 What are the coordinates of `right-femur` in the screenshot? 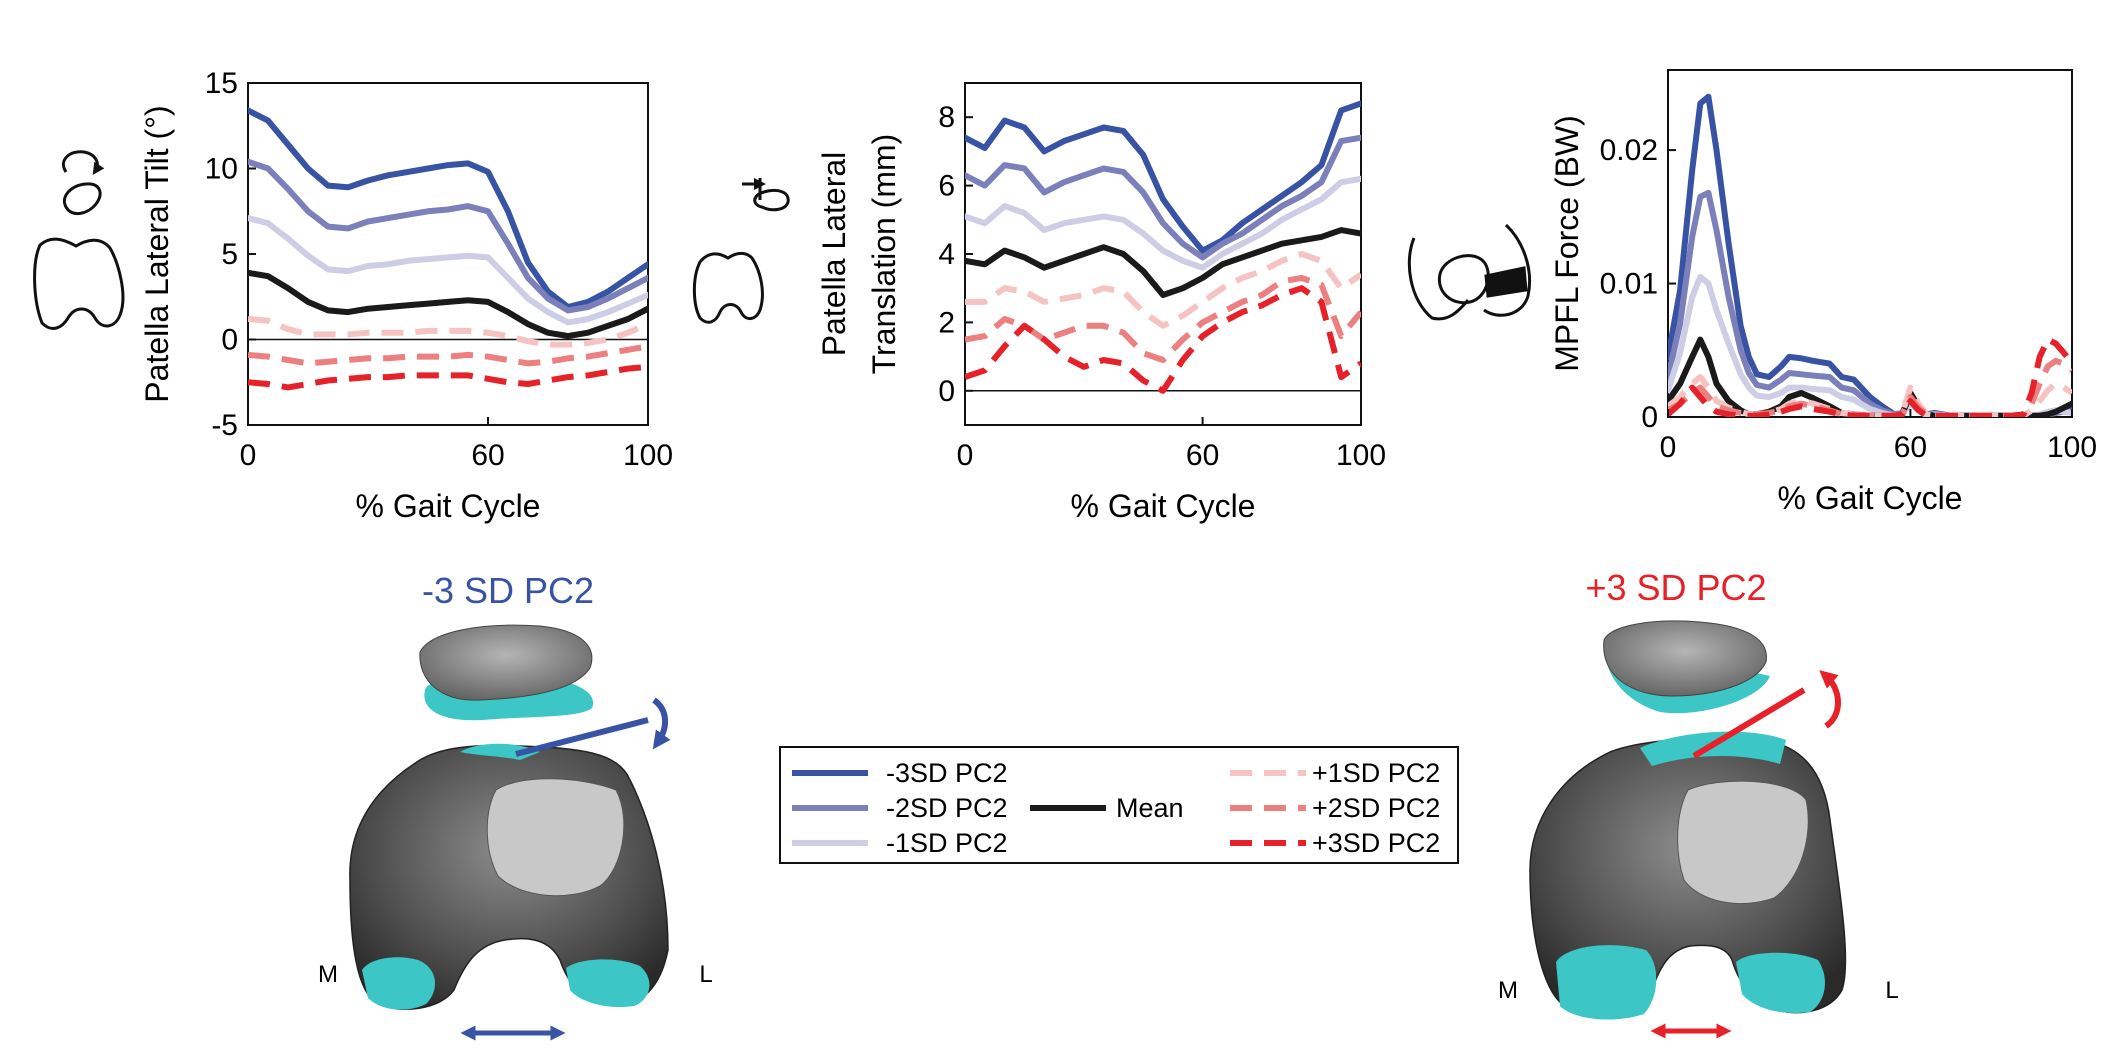 It's located at (1688, 875).